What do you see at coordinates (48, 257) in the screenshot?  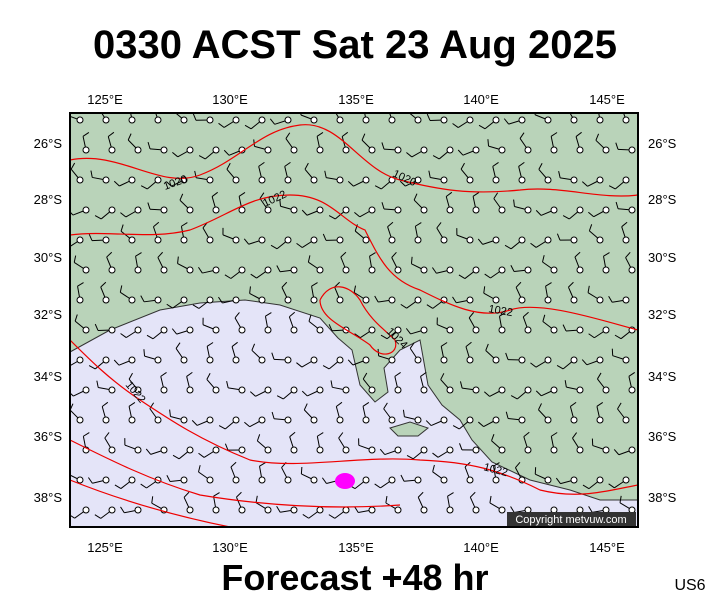 I see `lat-label-left: 30°S` at bounding box center [48, 257].